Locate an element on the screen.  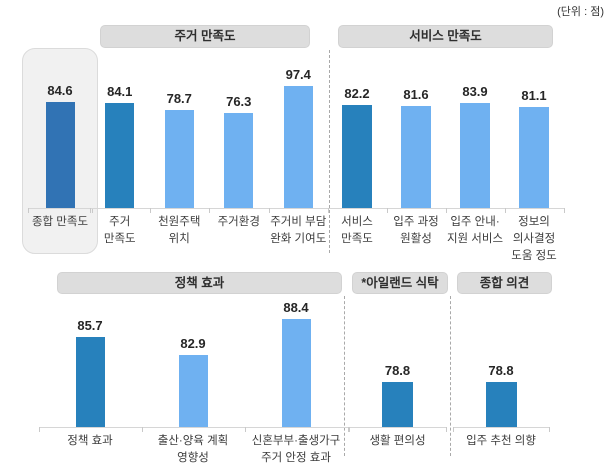
x-category-label: 종합 만족도 is located at coordinates (60, 222).